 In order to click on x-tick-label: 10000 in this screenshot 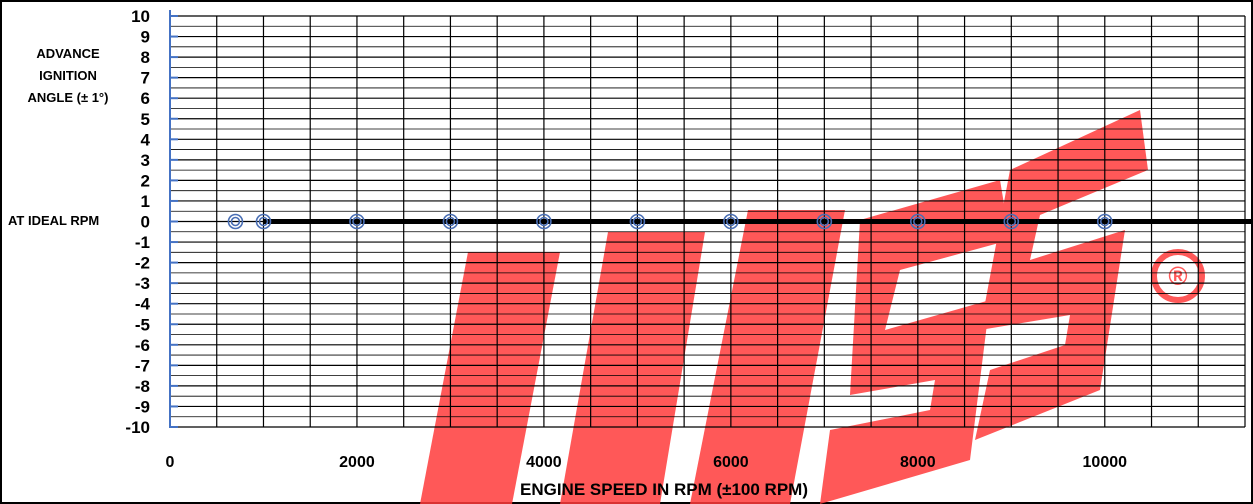, I will do `click(1105, 462)`.